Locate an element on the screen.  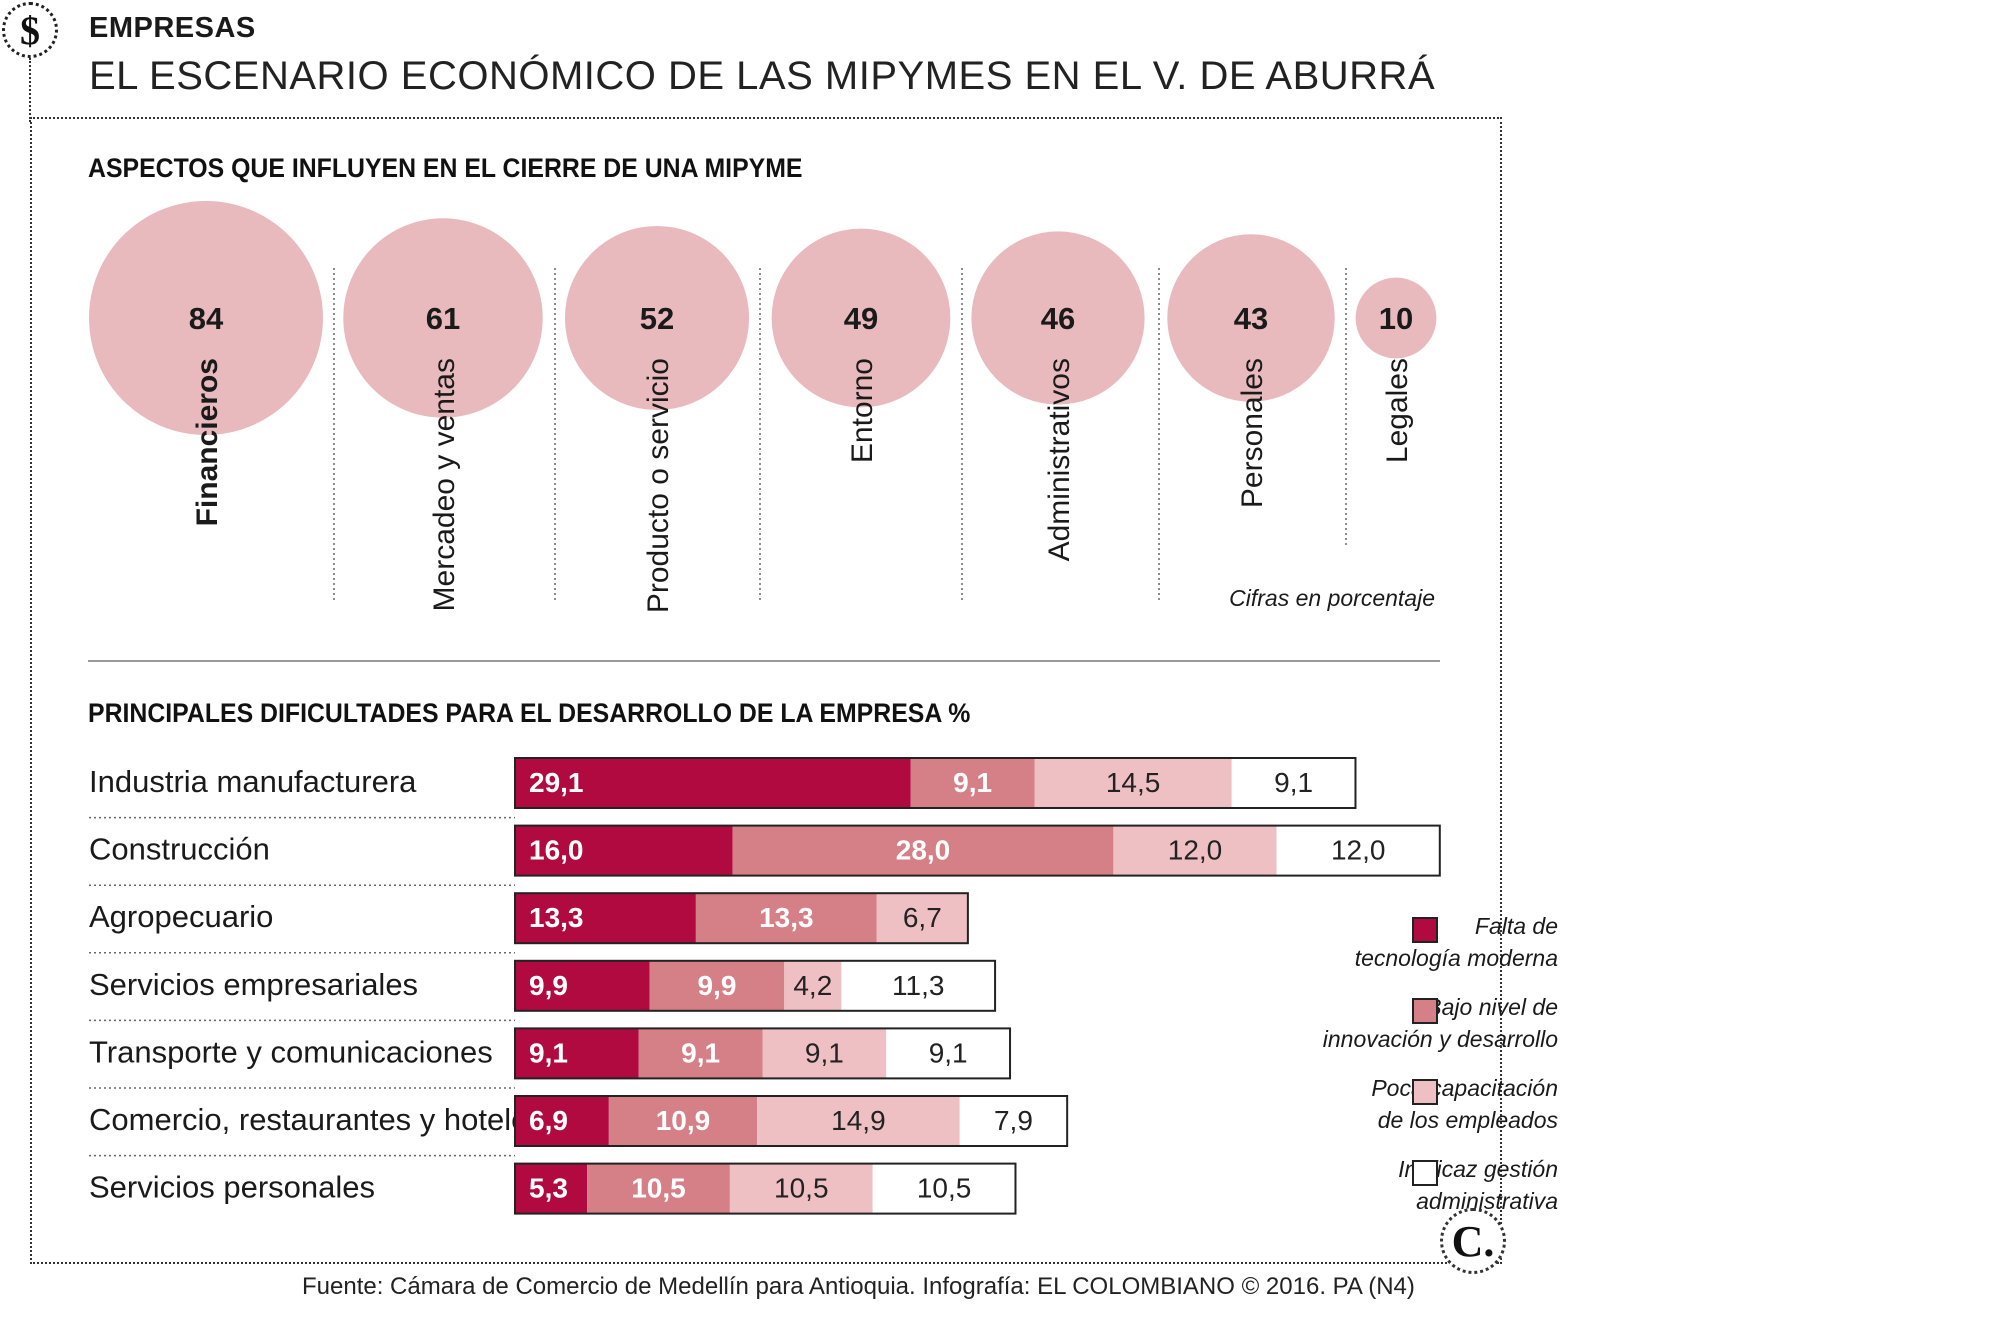
legend-label-line1: Bajo nivel de is located at coordinates (1492, 1007).